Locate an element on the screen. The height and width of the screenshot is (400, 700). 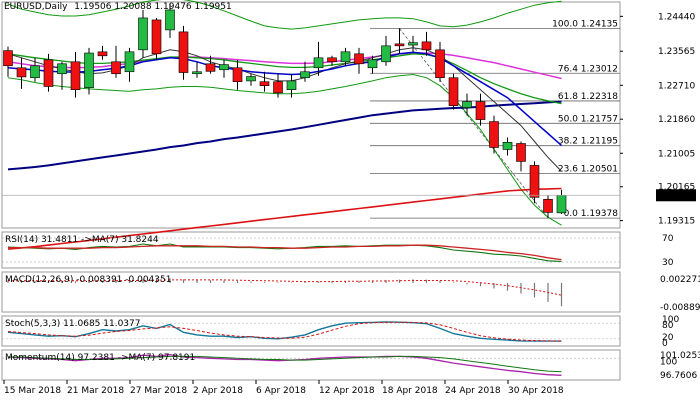
current-price-label: 1.19951 is located at coordinates (676, 197).